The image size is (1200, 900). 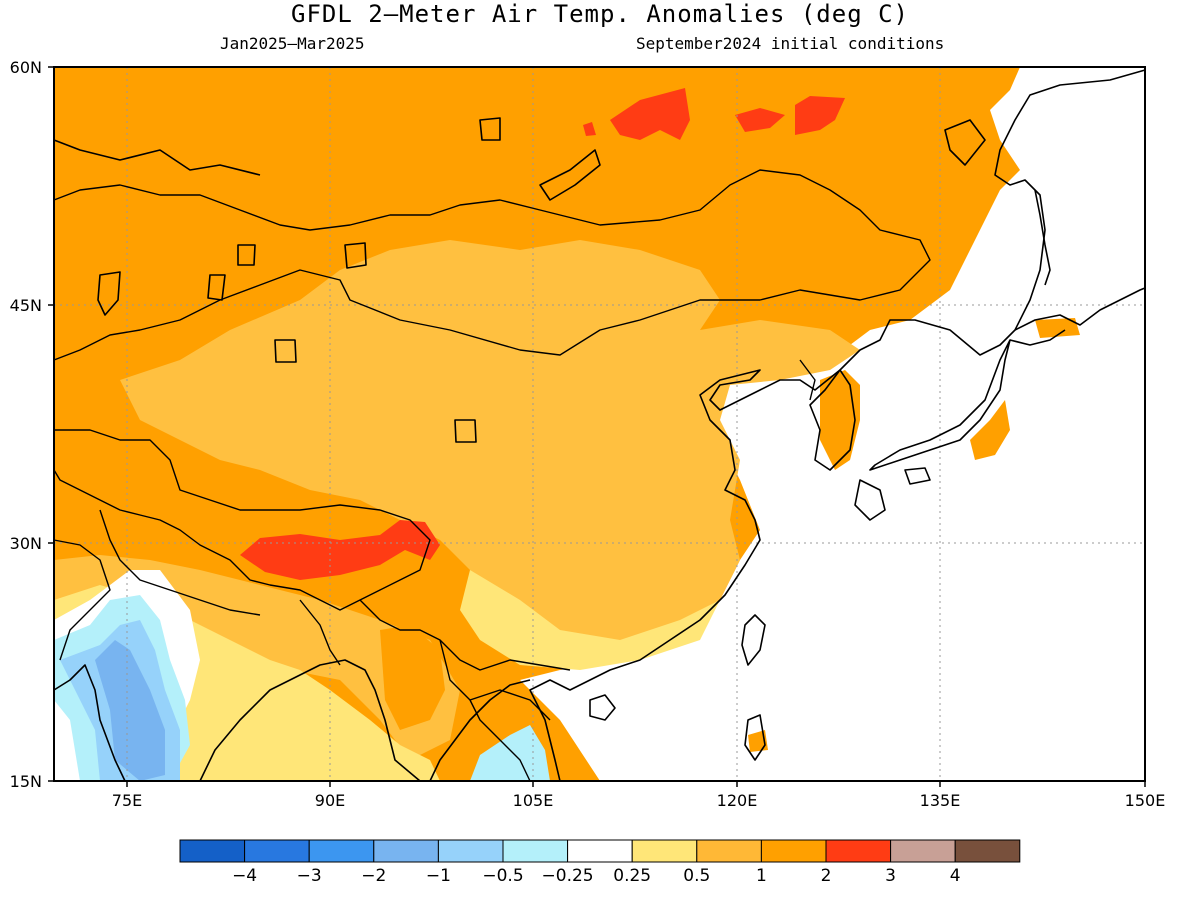 I want to click on legend-label: −0.25, so click(x=568, y=876).